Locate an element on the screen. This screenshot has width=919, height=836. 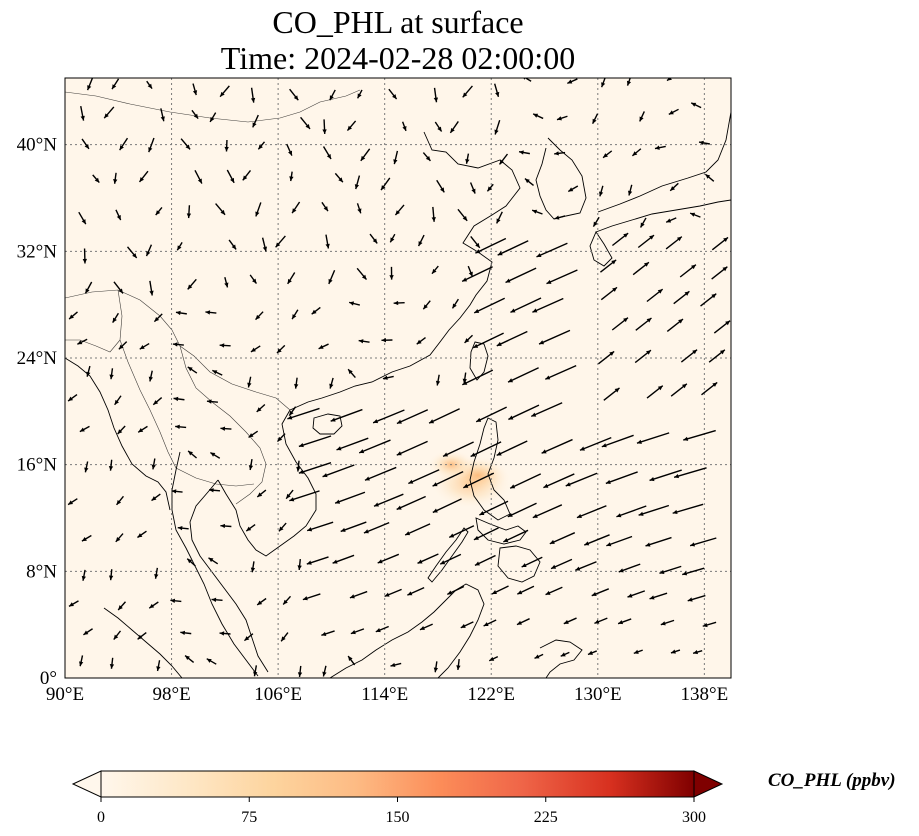
map-time-label: Time: 2024-02-28 02:00:00 is located at coordinates (398, 58).